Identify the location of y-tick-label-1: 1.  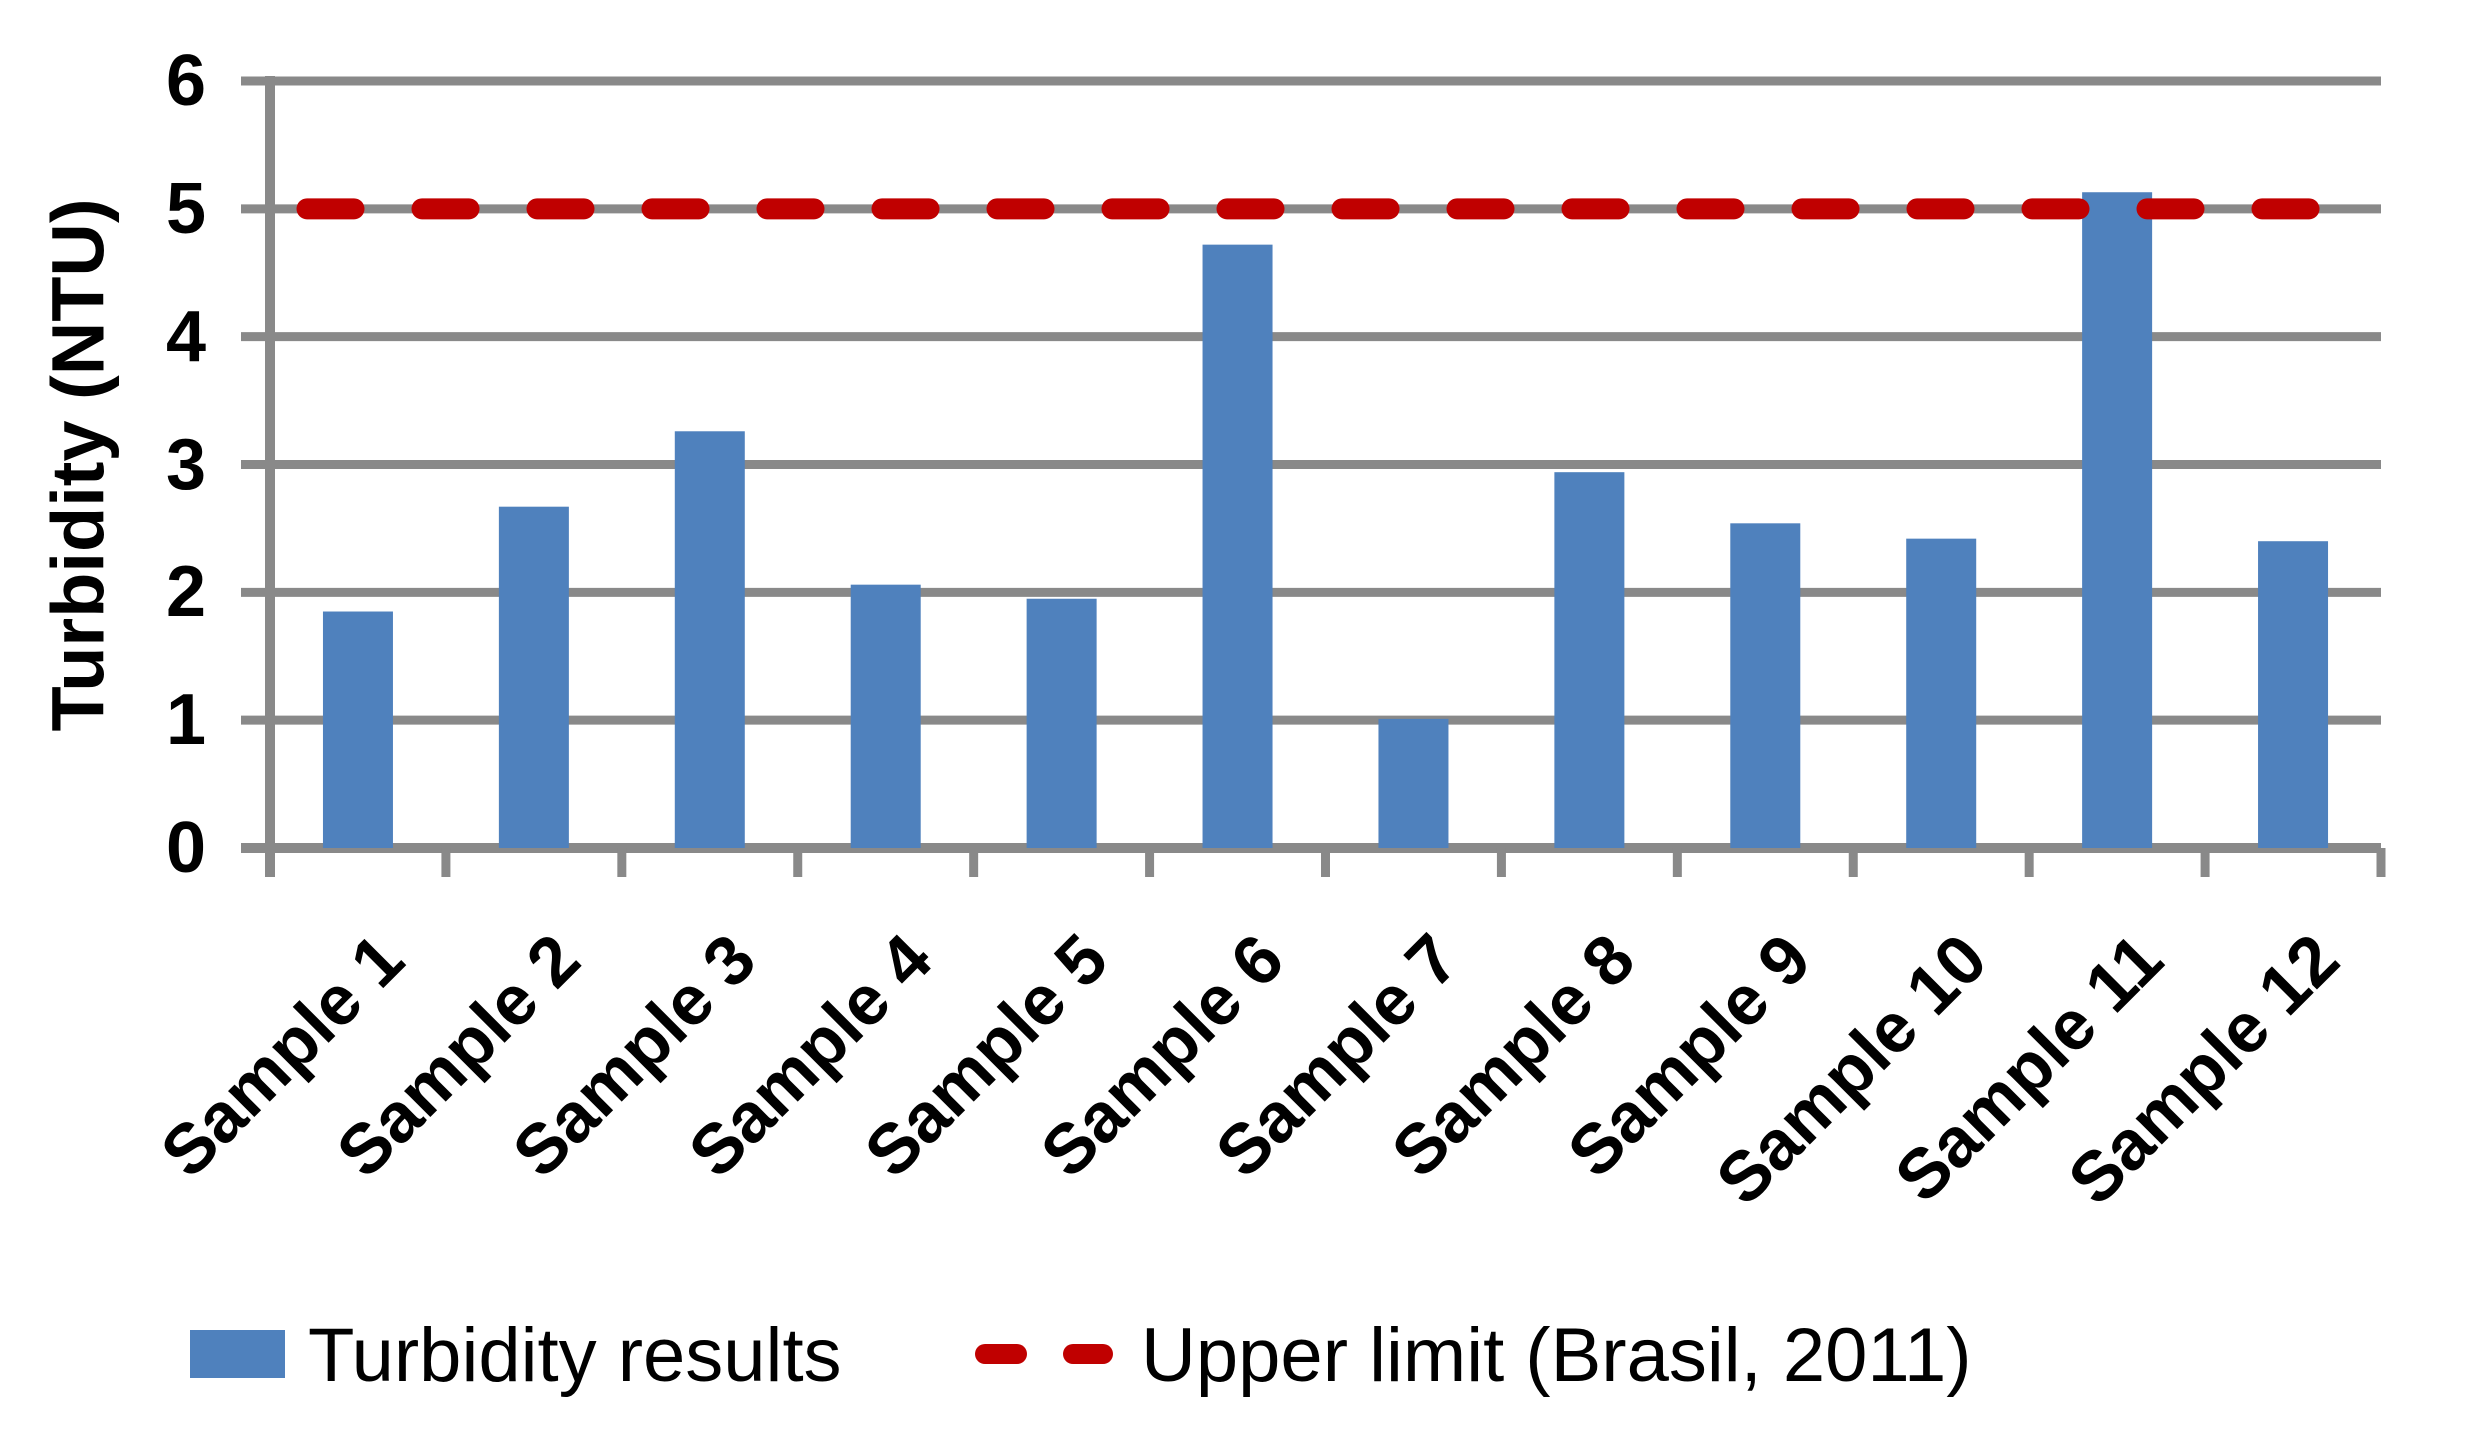
(185, 720).